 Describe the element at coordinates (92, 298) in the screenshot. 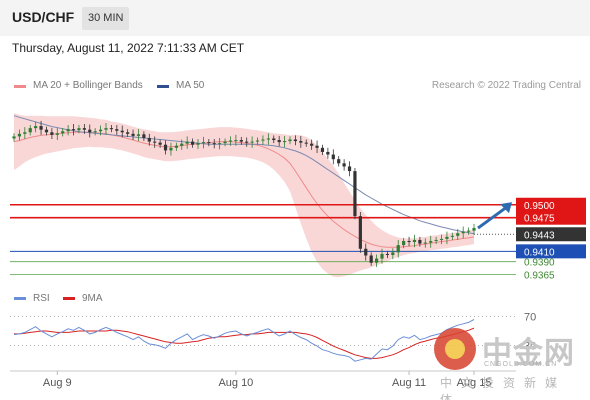

I see `ma9-legend: 9MA` at that location.